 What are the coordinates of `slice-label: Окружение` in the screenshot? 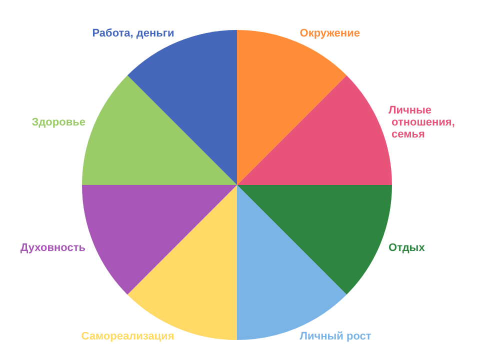 It's located at (330, 34).